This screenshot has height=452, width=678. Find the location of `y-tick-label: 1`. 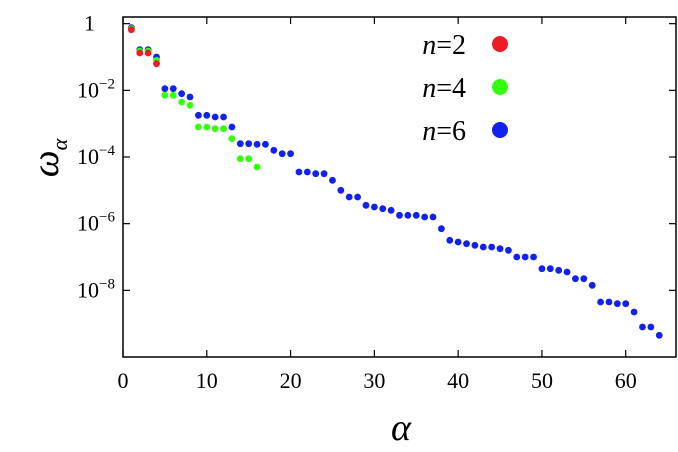

y-tick-label: 1 is located at coordinates (89, 23).